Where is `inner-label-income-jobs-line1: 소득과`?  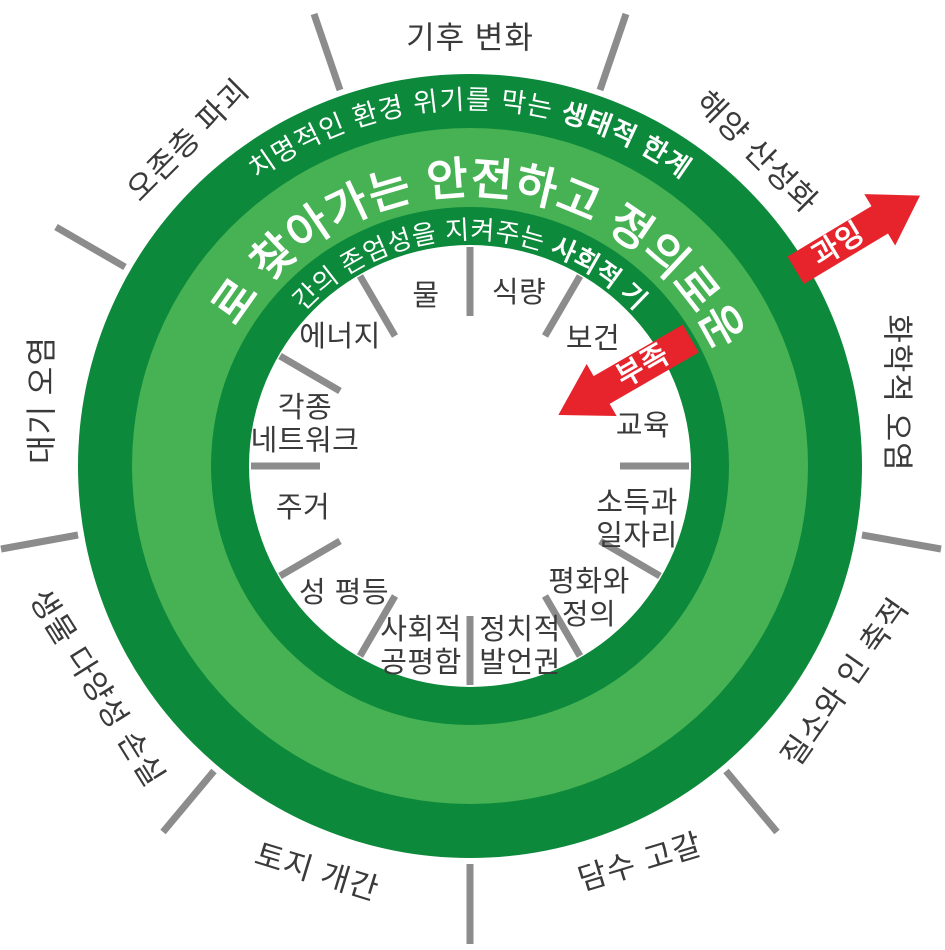
inner-label-income-jobs-line1: 소득과 is located at coordinates (637, 503).